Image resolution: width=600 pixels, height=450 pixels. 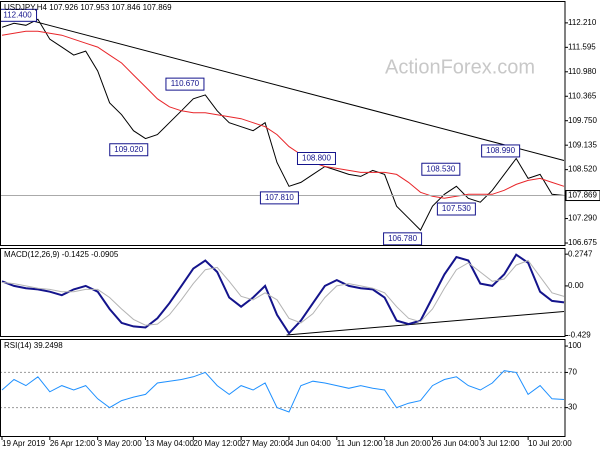 I want to click on y-tick-label: 106.675, so click(x=582, y=242).